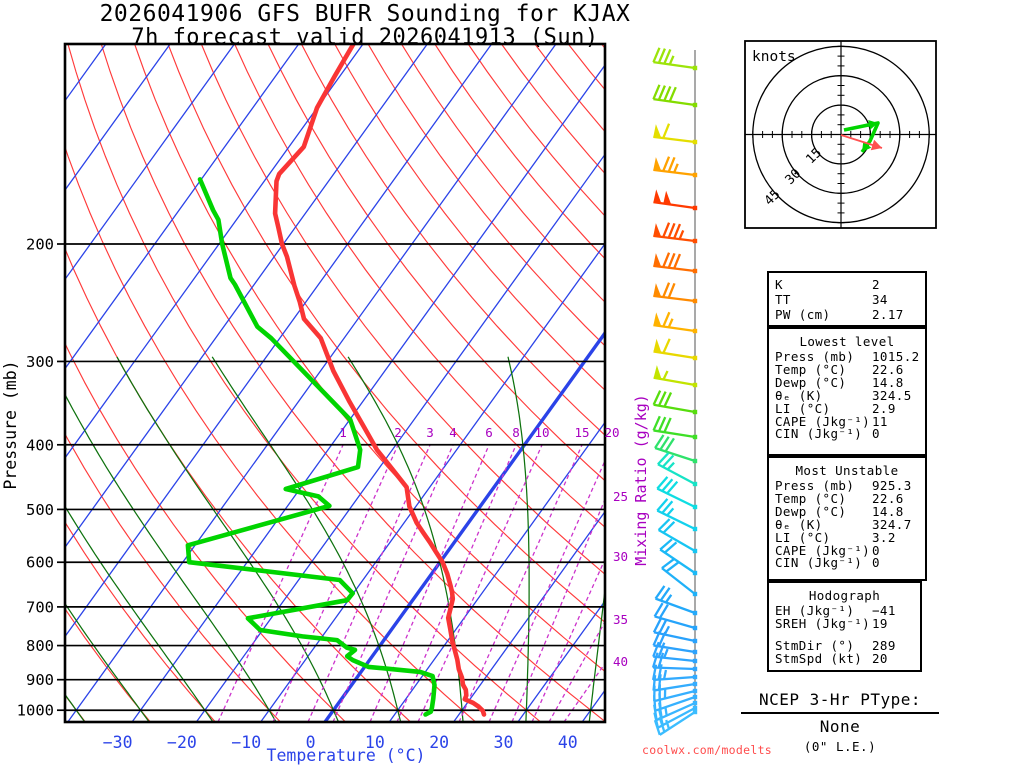  What do you see at coordinates (847, 434) in the screenshot?
I see `stats-row: CIN (Jkg⁻¹) 0` at bounding box center [847, 434].